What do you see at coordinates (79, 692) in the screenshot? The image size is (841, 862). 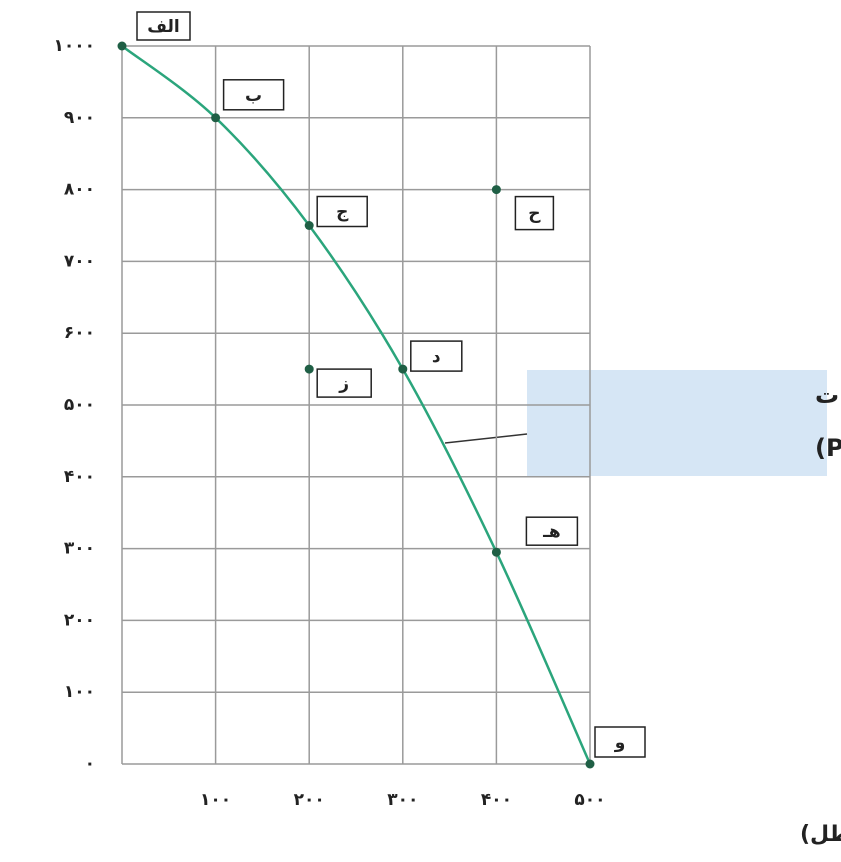 I see `y-tick-label: ۱۰۰` at bounding box center [79, 692].